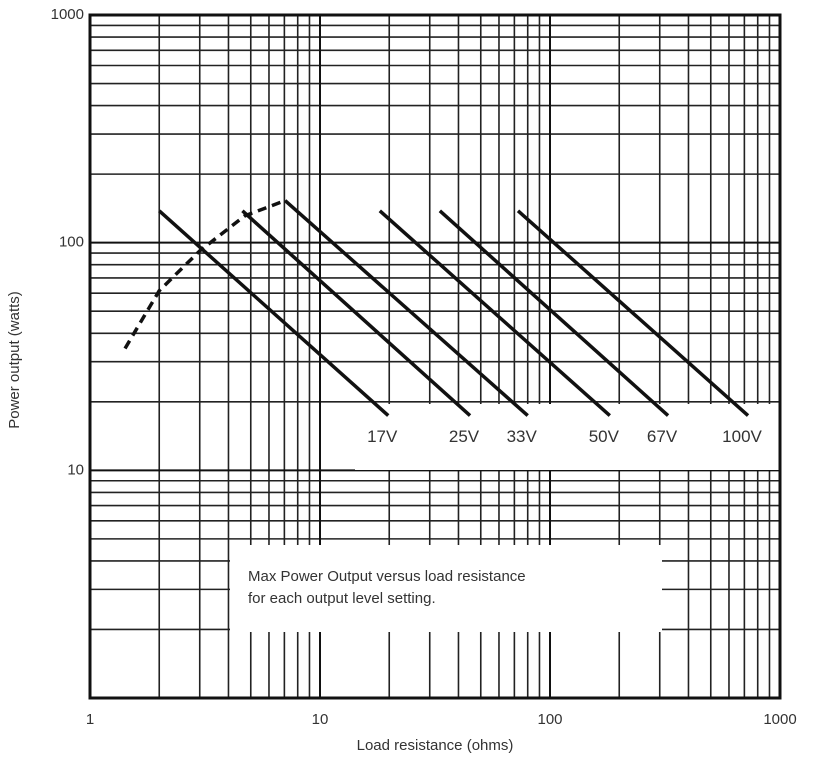 The height and width of the screenshot is (760, 814). What do you see at coordinates (75, 469) in the screenshot?
I see `y-tick-label: 10` at bounding box center [75, 469].